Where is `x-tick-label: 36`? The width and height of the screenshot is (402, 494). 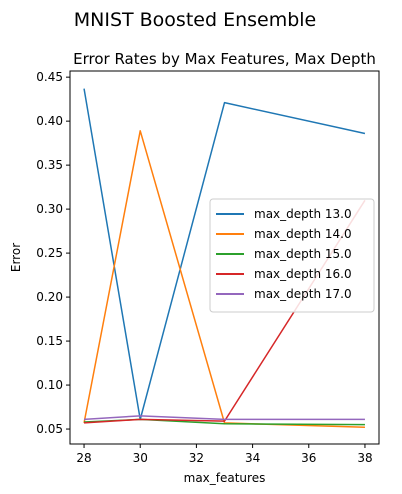
x-tick-label: 36 is located at coordinates (308, 458).